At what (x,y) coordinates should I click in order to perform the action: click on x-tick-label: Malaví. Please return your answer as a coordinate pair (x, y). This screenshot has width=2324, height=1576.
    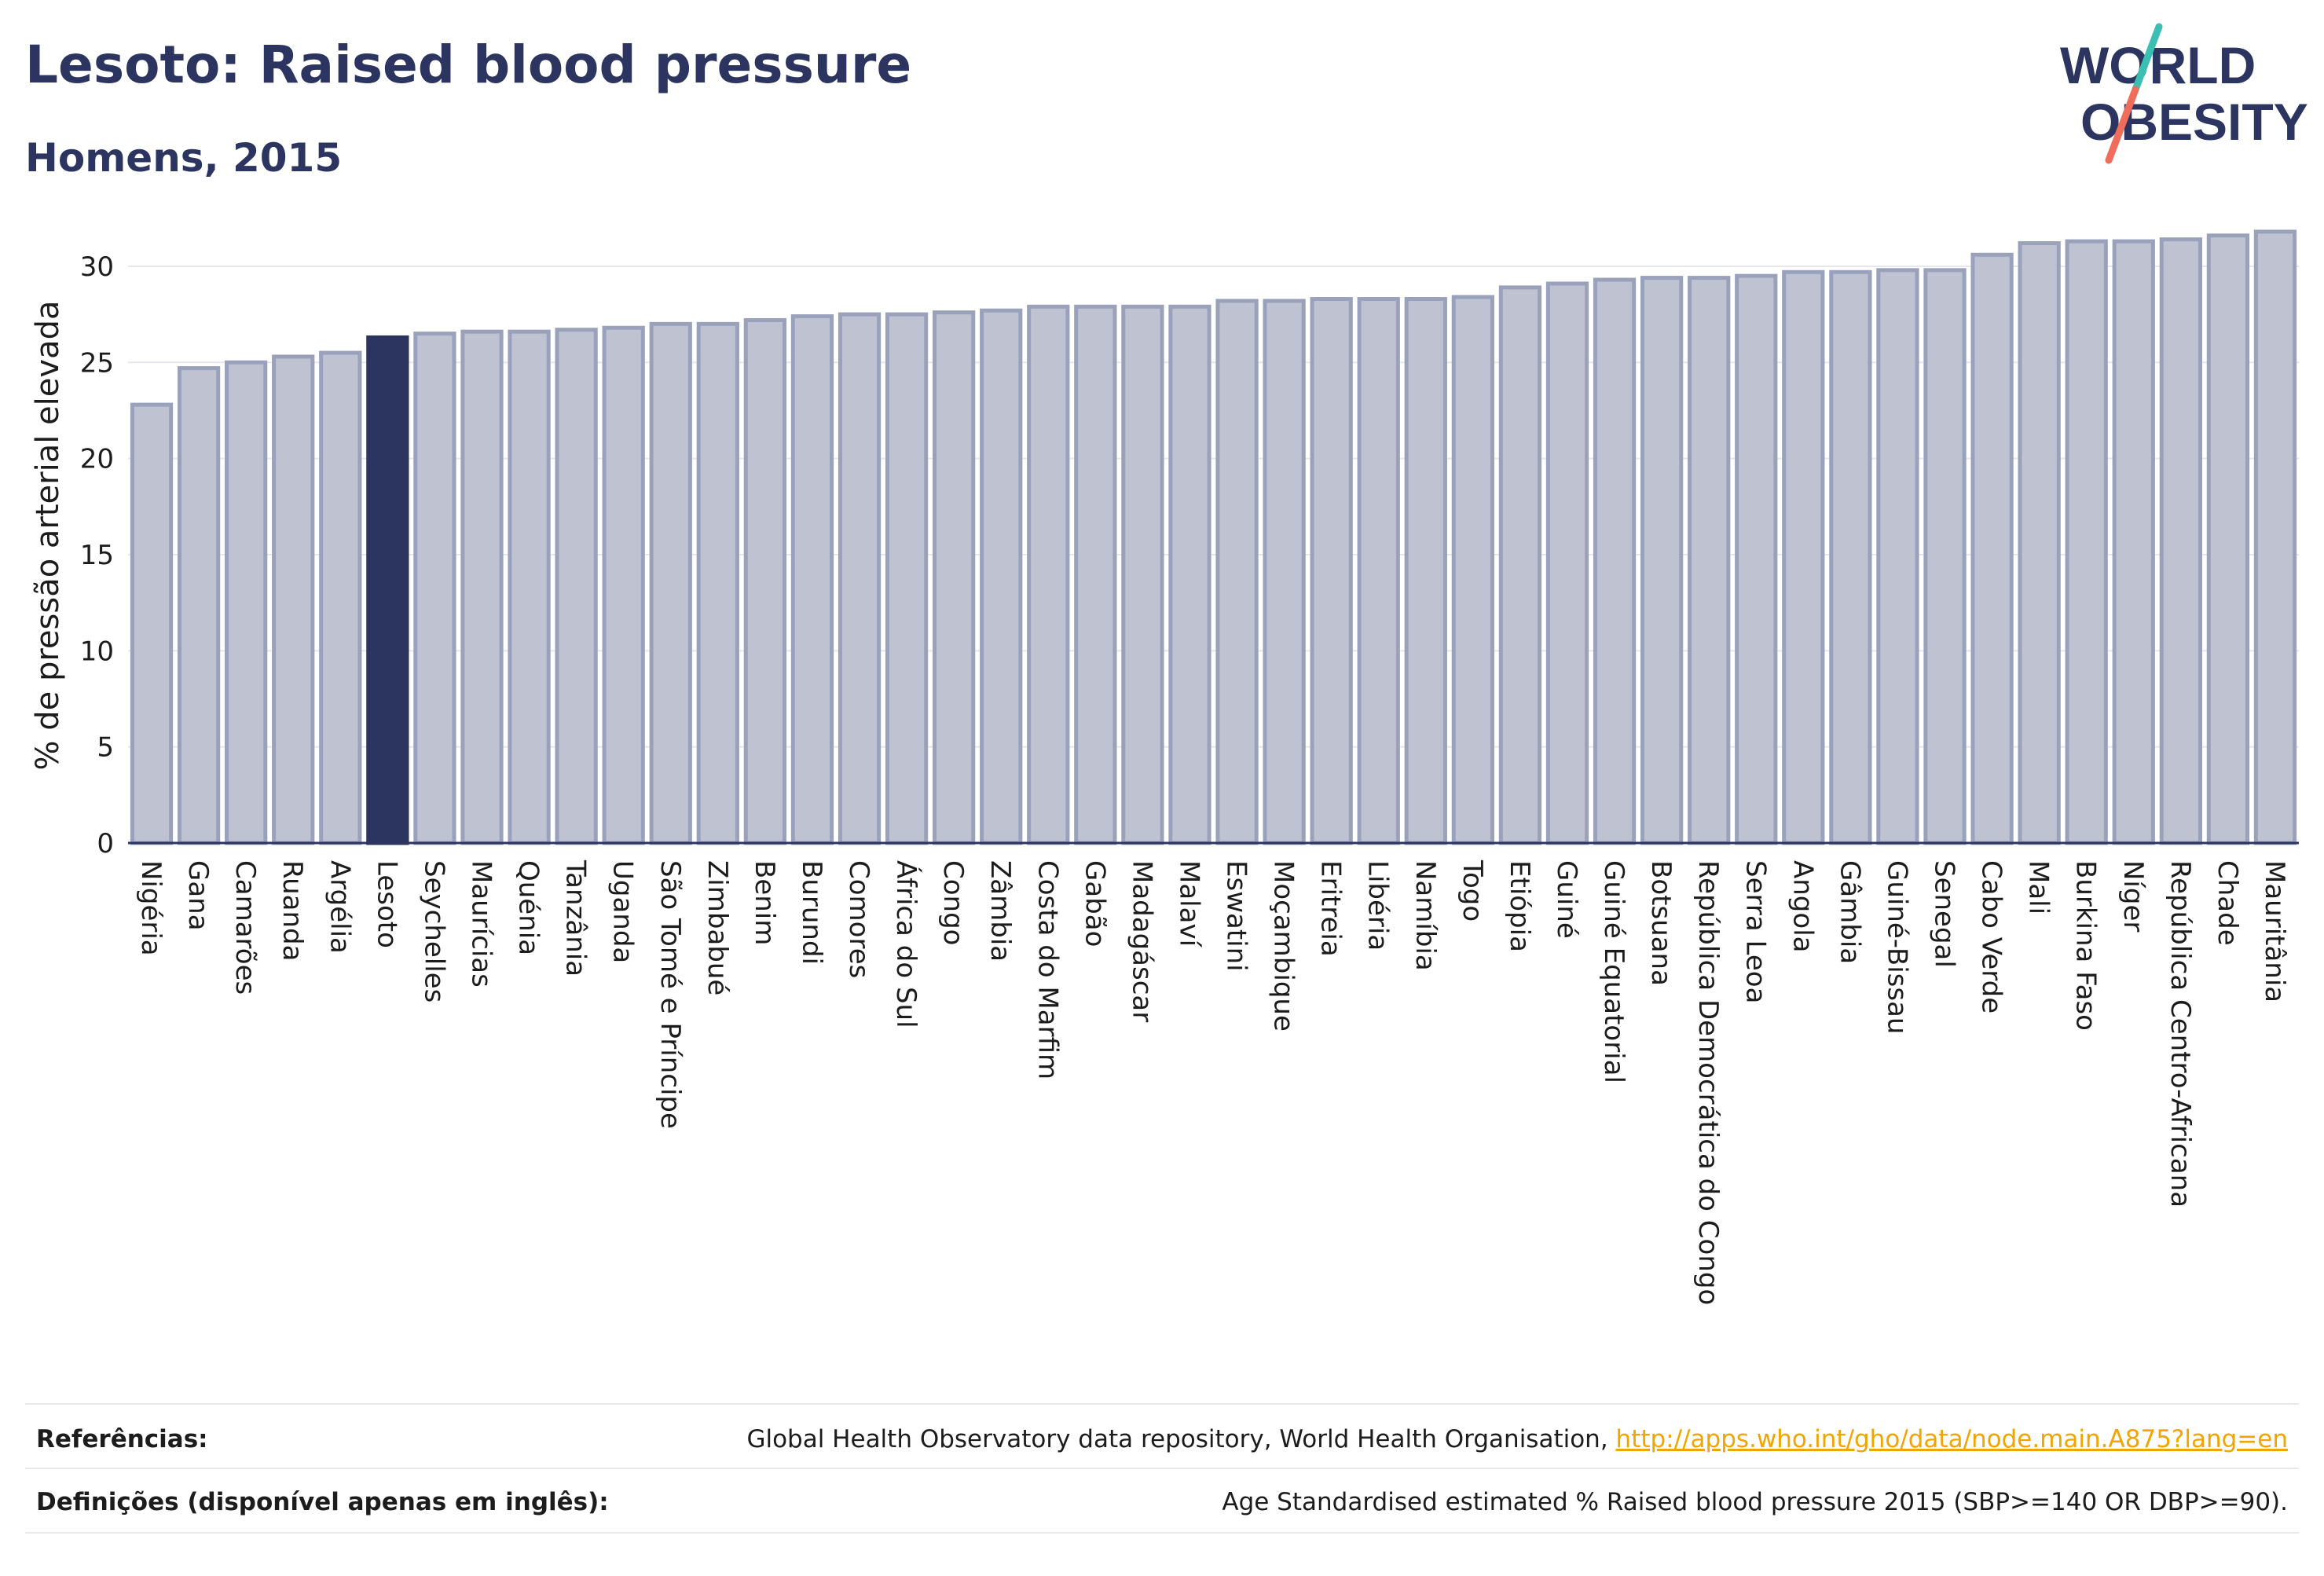
    Looking at the image, I should click on (1188, 904).